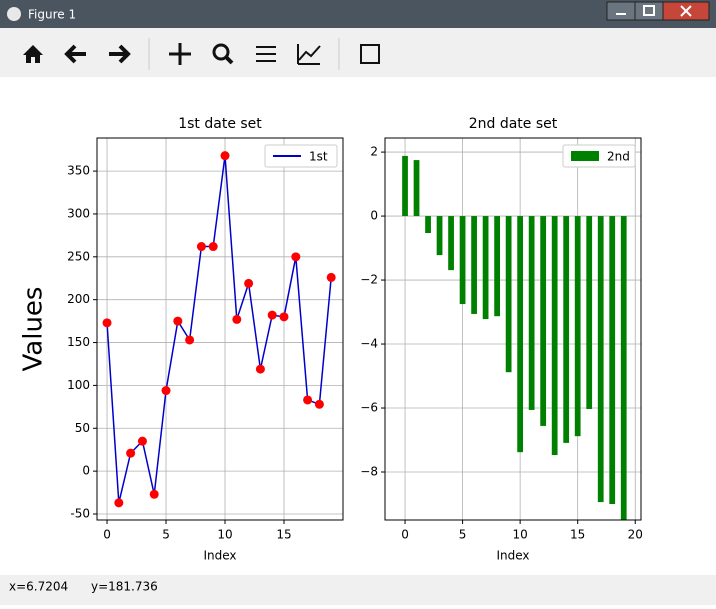 The height and width of the screenshot is (609, 716). What do you see at coordinates (38, 587) in the screenshot?
I see `status-x: x=6.7204` at bounding box center [38, 587].